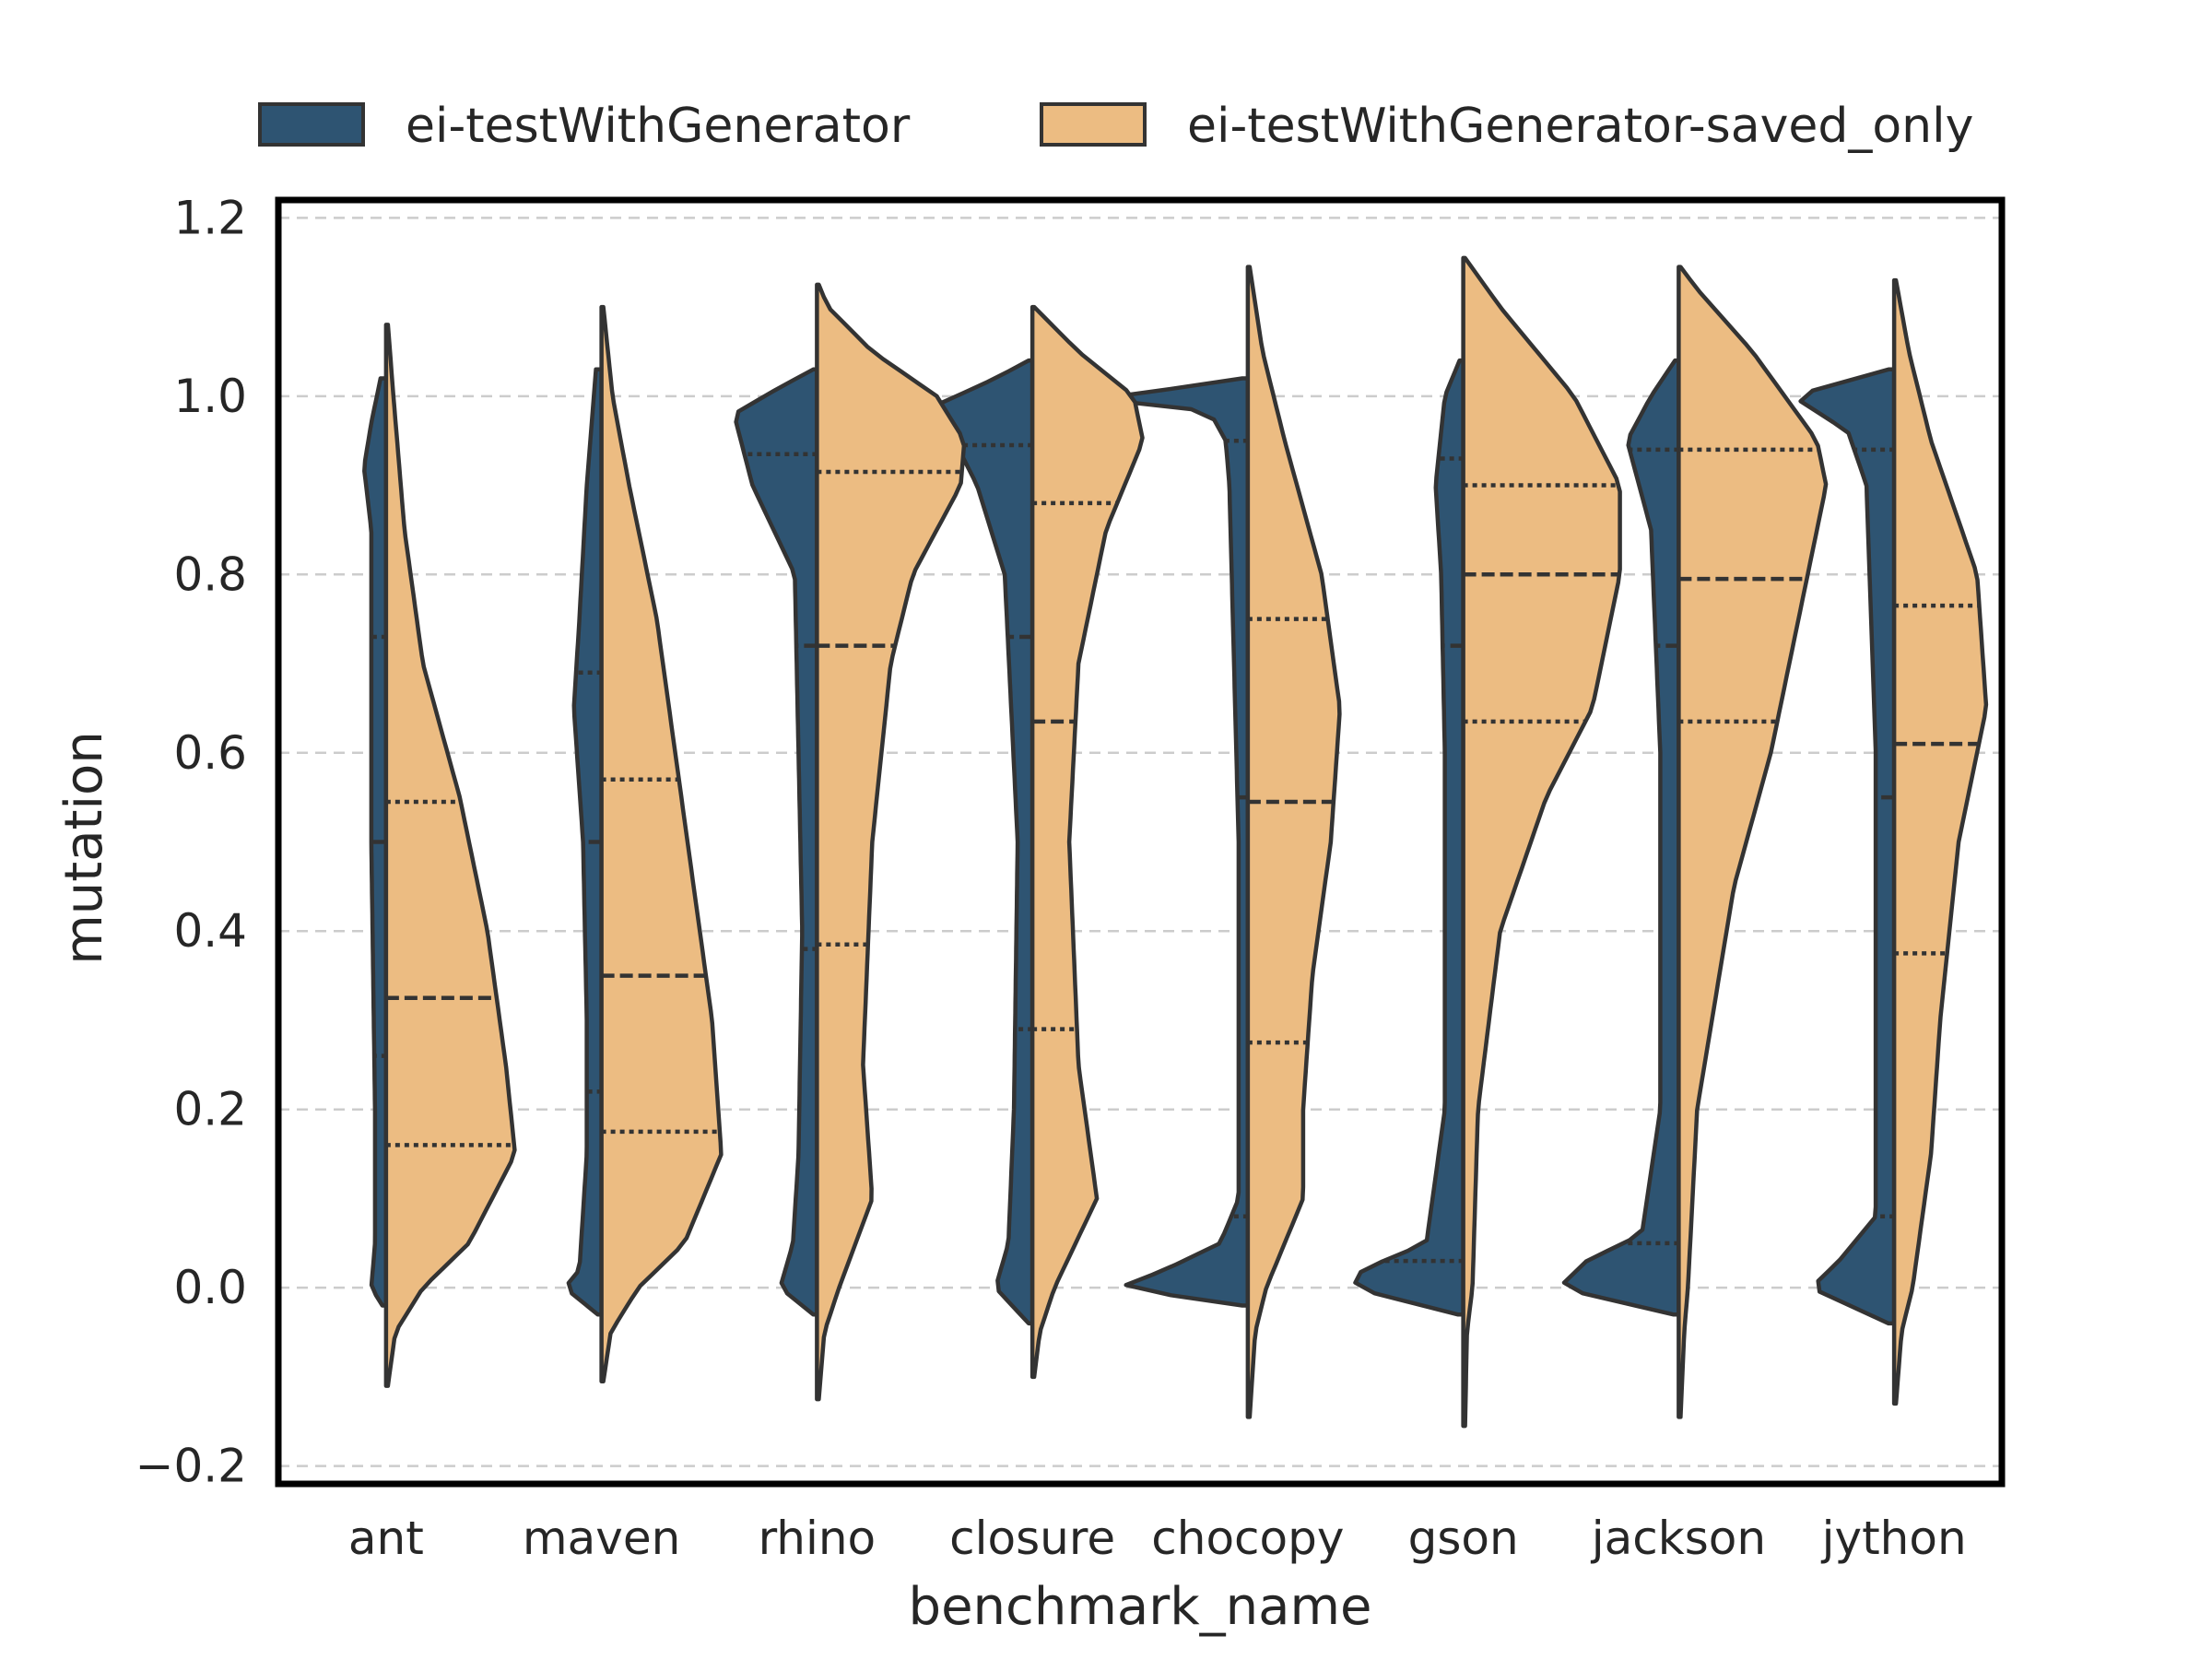 The height and width of the screenshot is (1659, 2212). I want to click on x-tick-label: rhino, so click(818, 1538).